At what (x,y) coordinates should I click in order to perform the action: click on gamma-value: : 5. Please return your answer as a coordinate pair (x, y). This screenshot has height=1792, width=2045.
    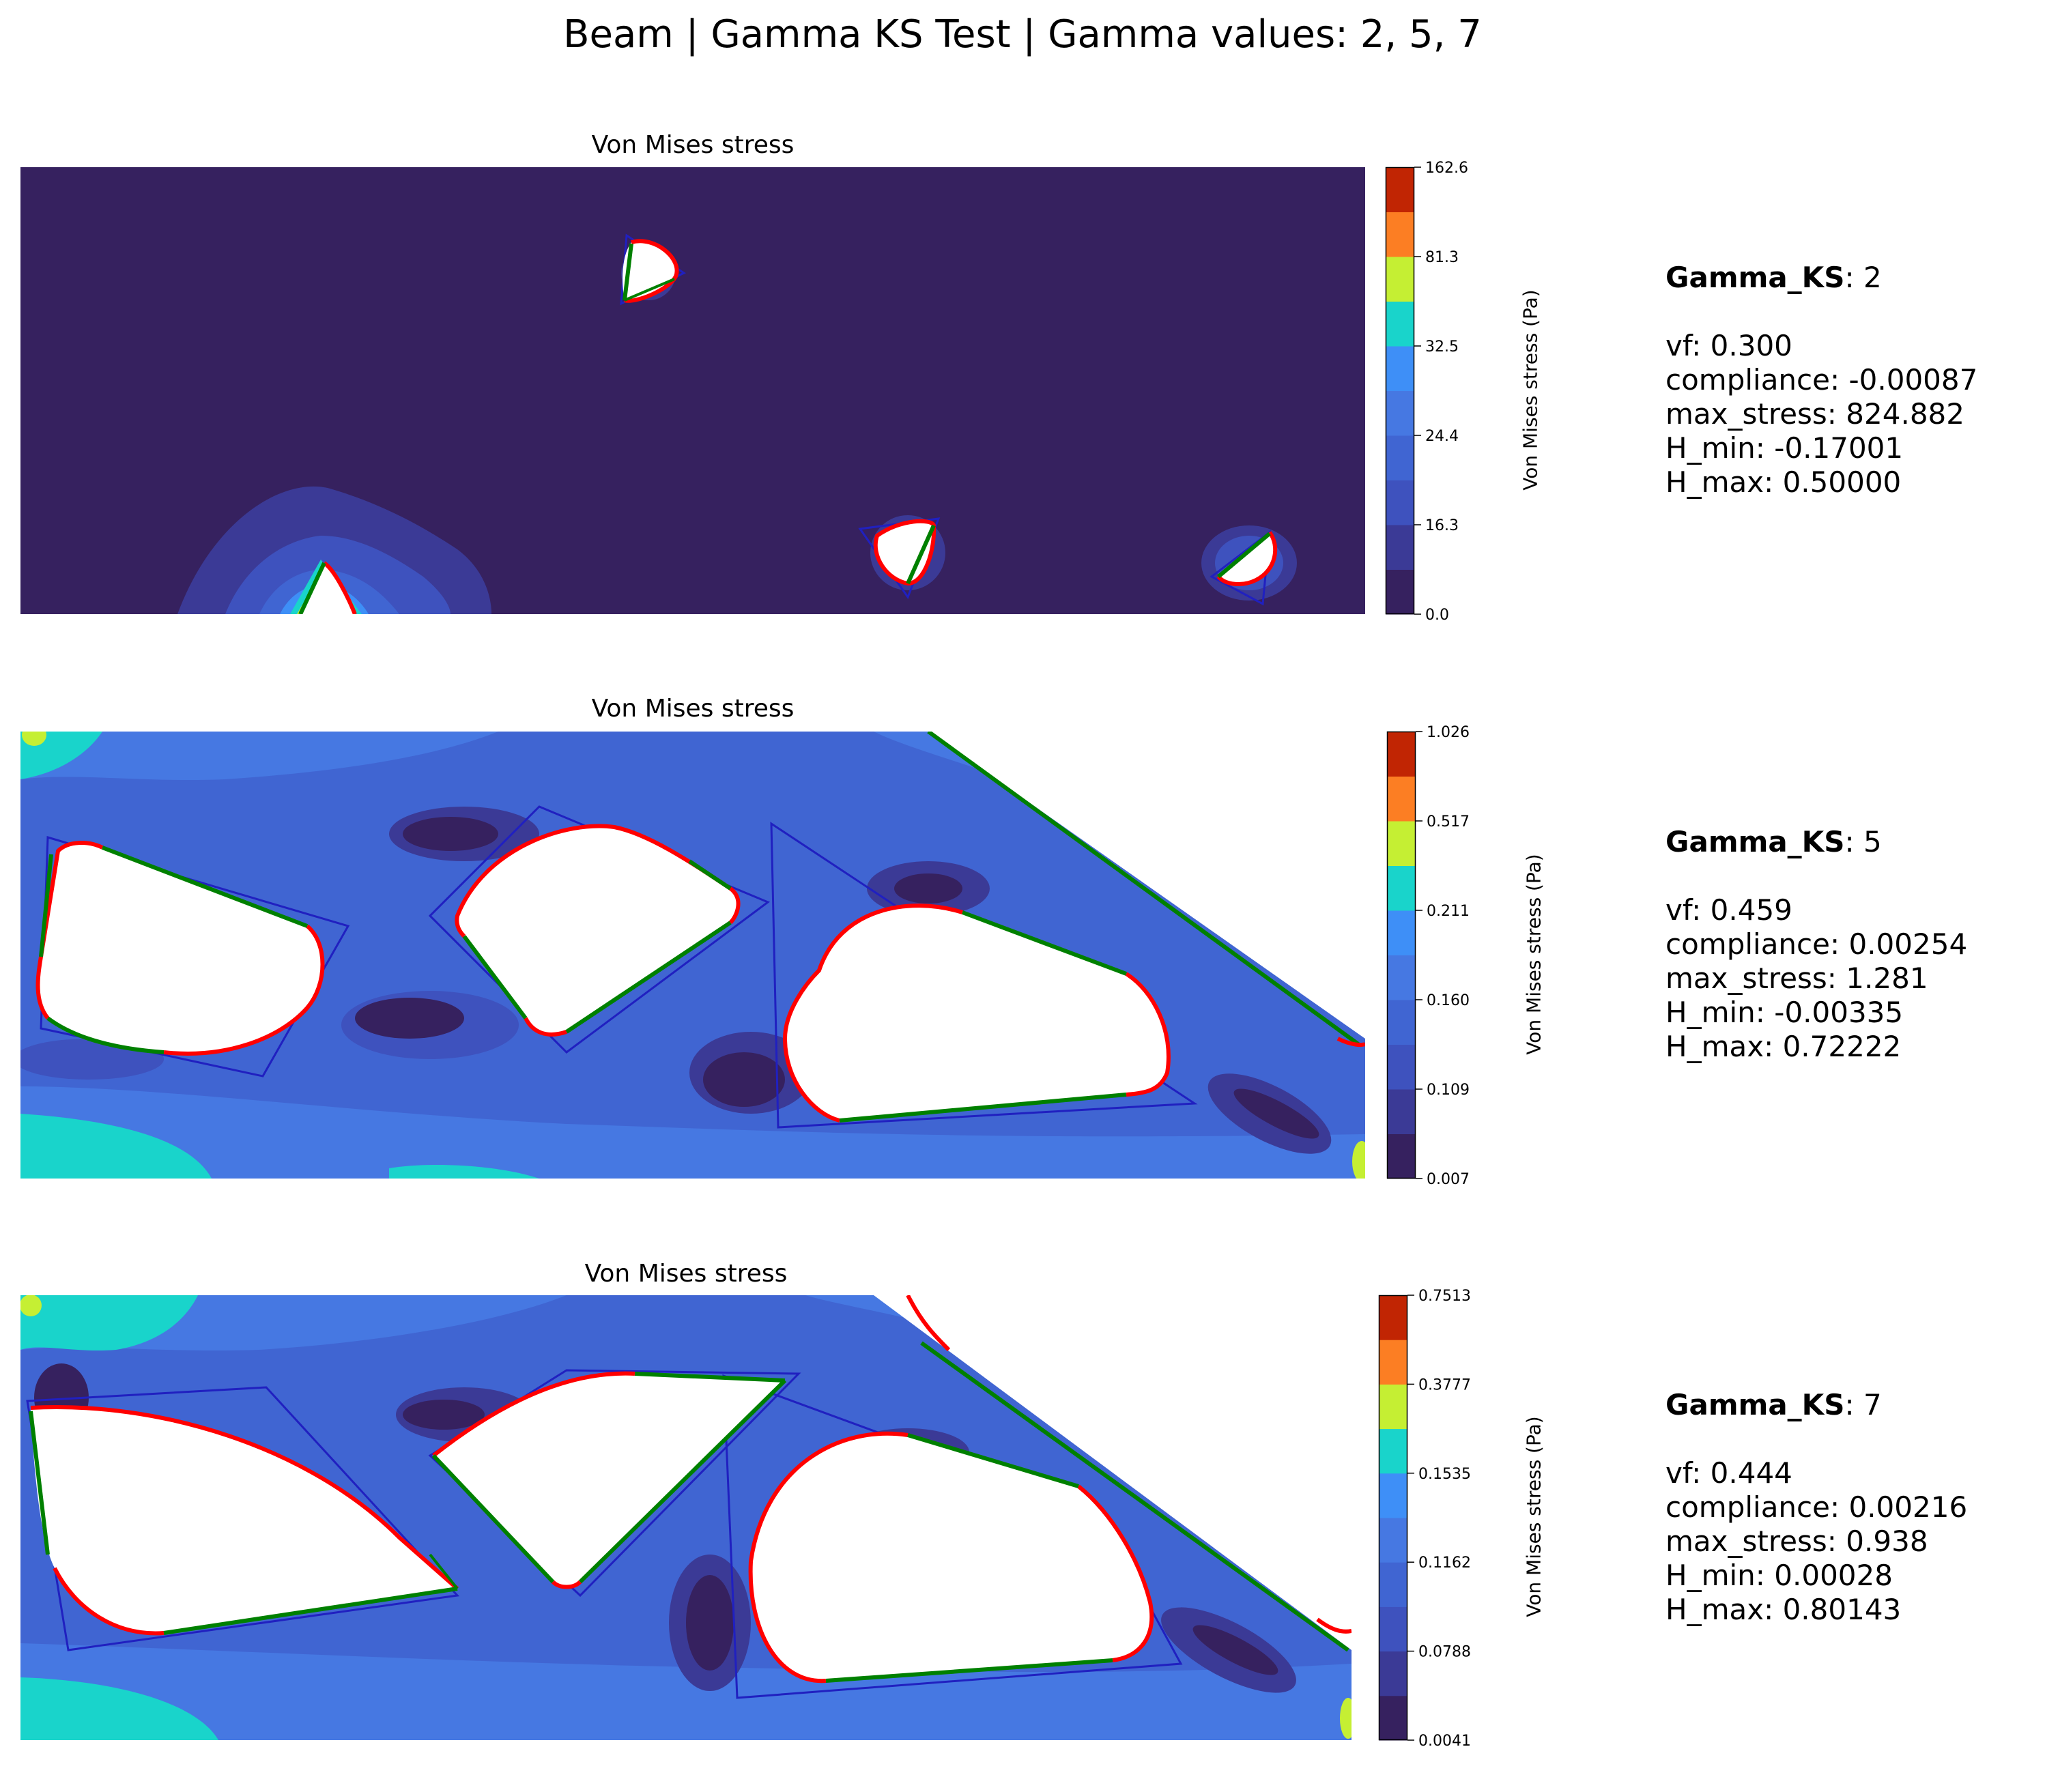
    Looking at the image, I should click on (1863, 841).